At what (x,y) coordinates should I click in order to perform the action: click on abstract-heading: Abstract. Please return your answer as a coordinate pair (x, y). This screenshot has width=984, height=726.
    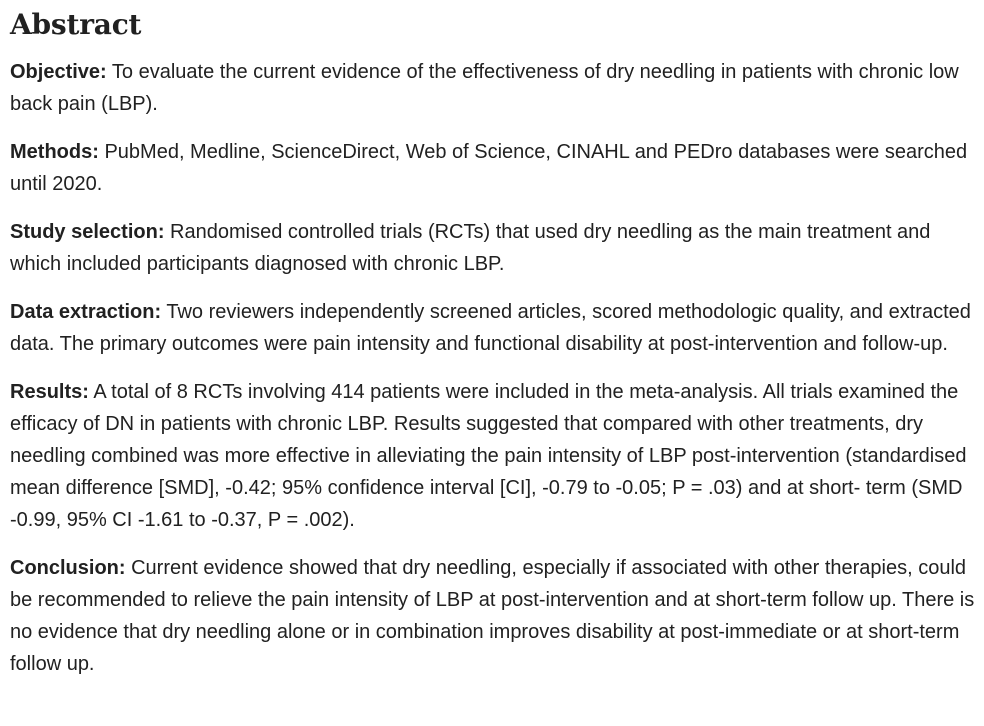
    Looking at the image, I should click on (76, 24).